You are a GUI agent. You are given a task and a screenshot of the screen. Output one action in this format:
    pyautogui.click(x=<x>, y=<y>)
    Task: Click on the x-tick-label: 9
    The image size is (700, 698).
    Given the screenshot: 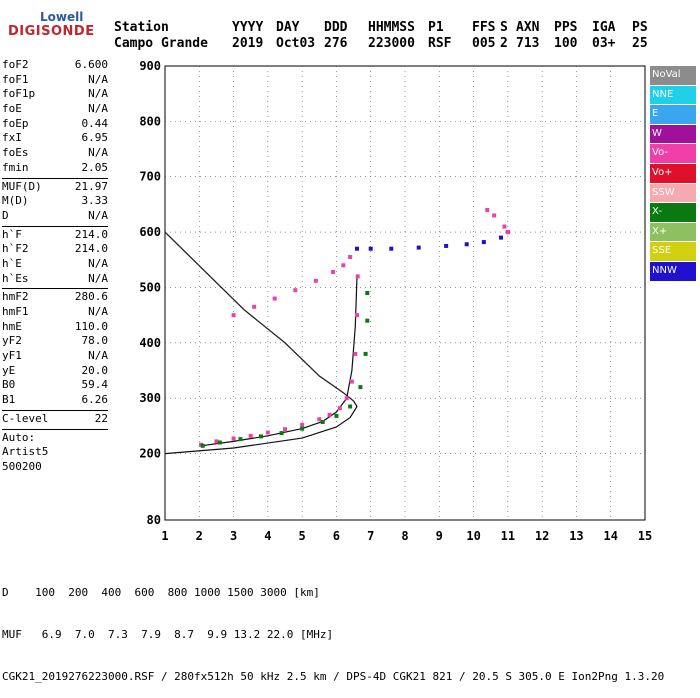 What is the action you would take?
    pyautogui.click(x=439, y=536)
    